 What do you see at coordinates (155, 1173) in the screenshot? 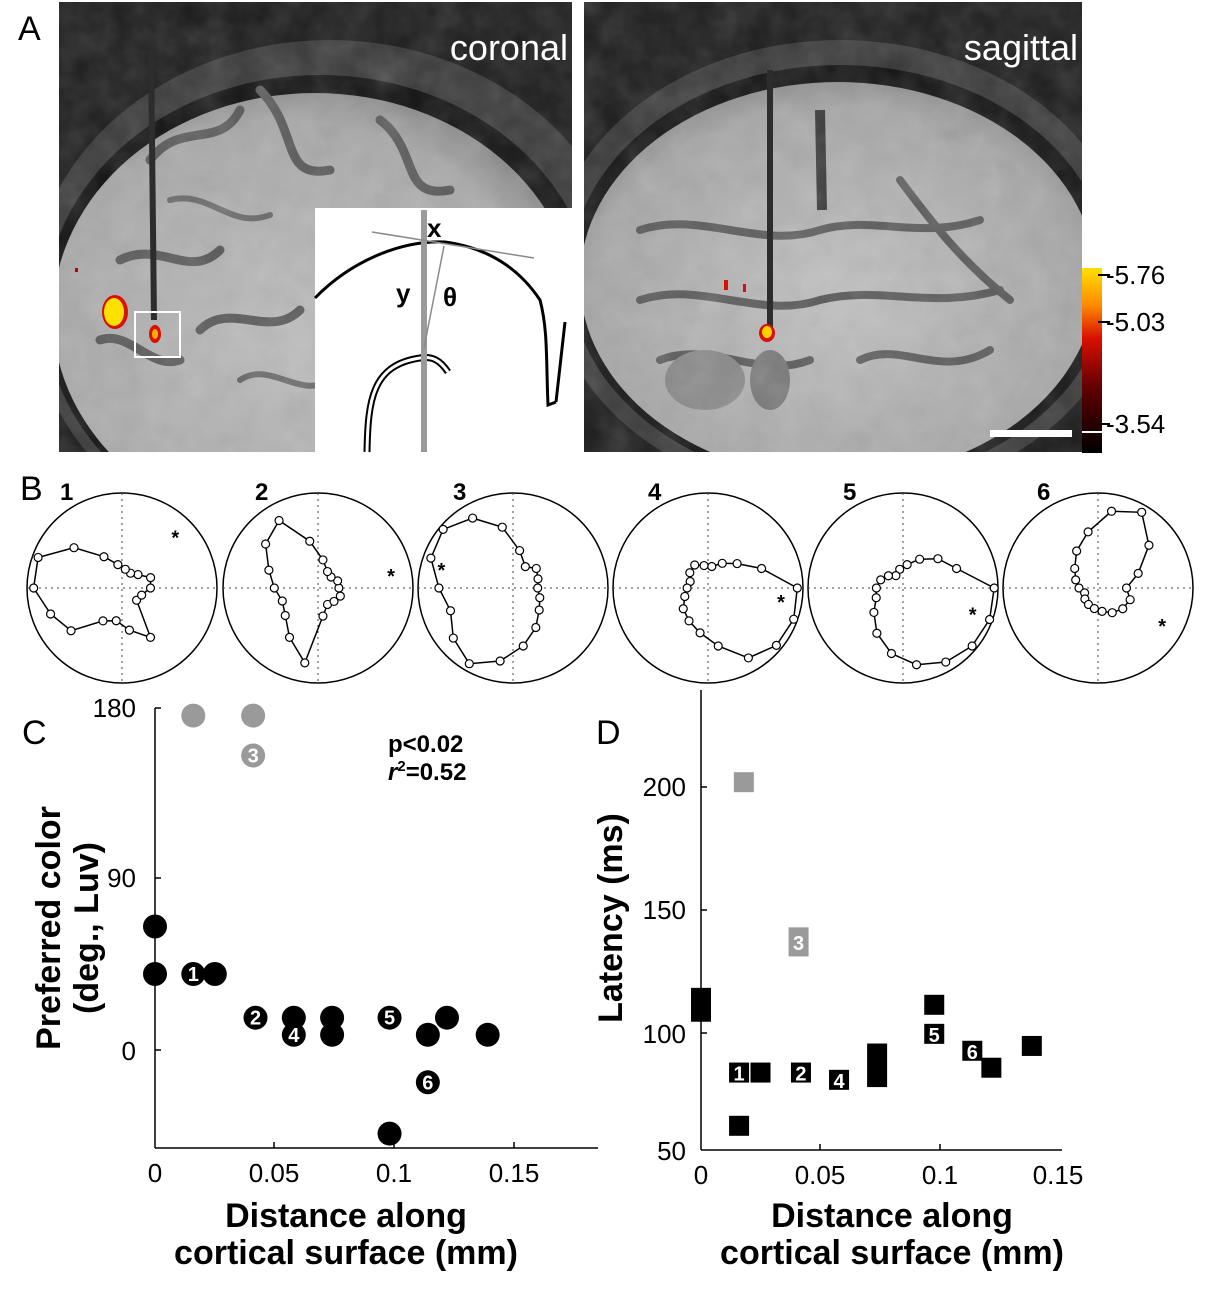
I see `chart-c-xtick-0: 0` at bounding box center [155, 1173].